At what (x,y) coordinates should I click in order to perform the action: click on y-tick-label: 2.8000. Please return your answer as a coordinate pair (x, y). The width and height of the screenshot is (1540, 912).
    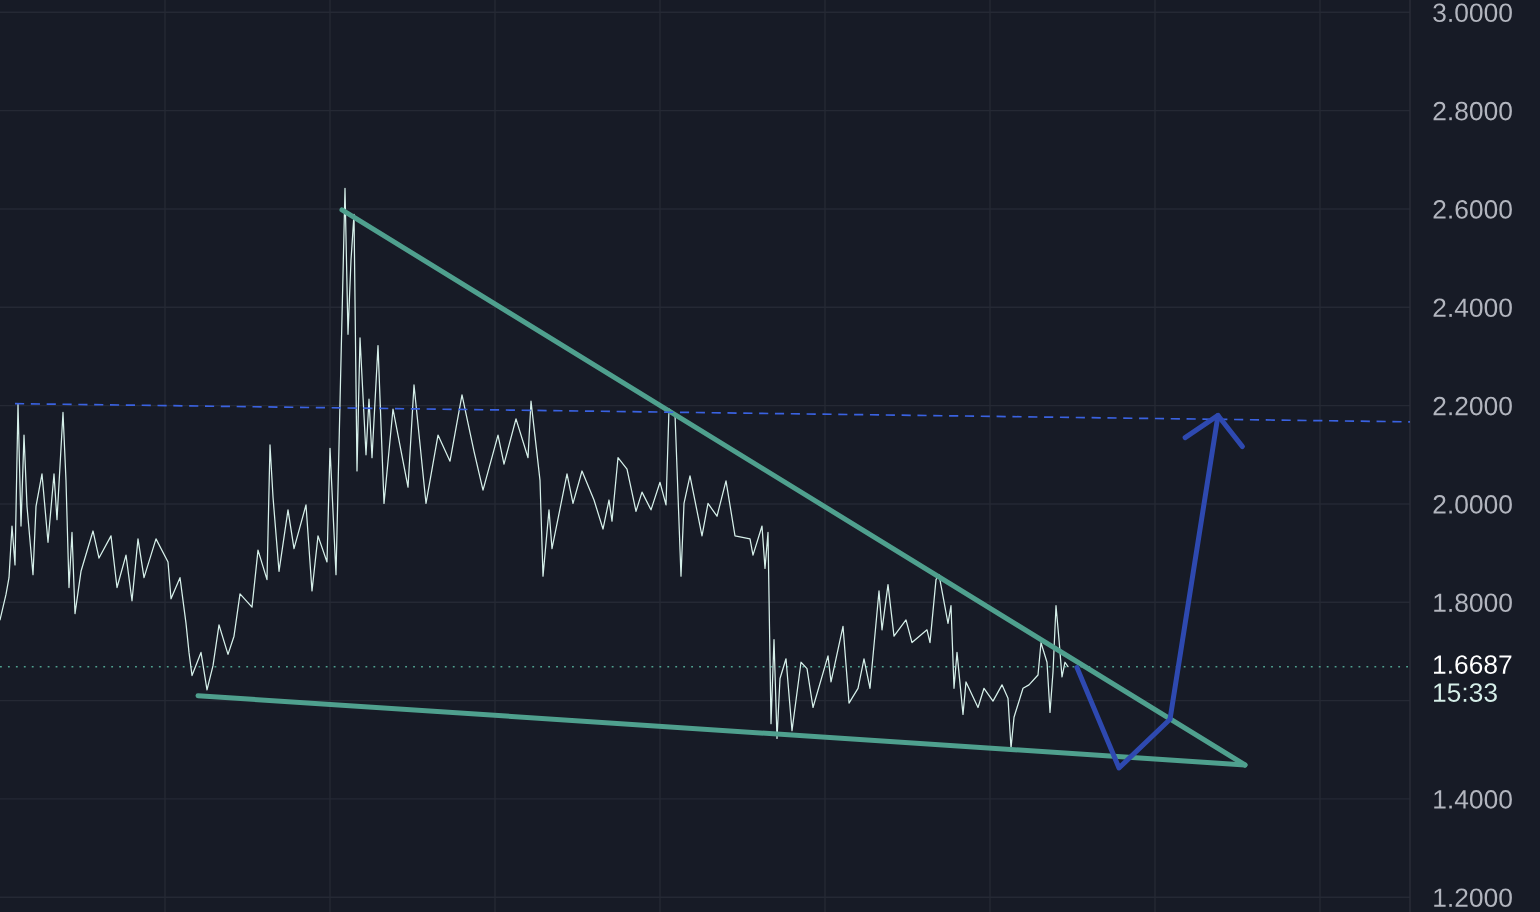
    Looking at the image, I should click on (1472, 111).